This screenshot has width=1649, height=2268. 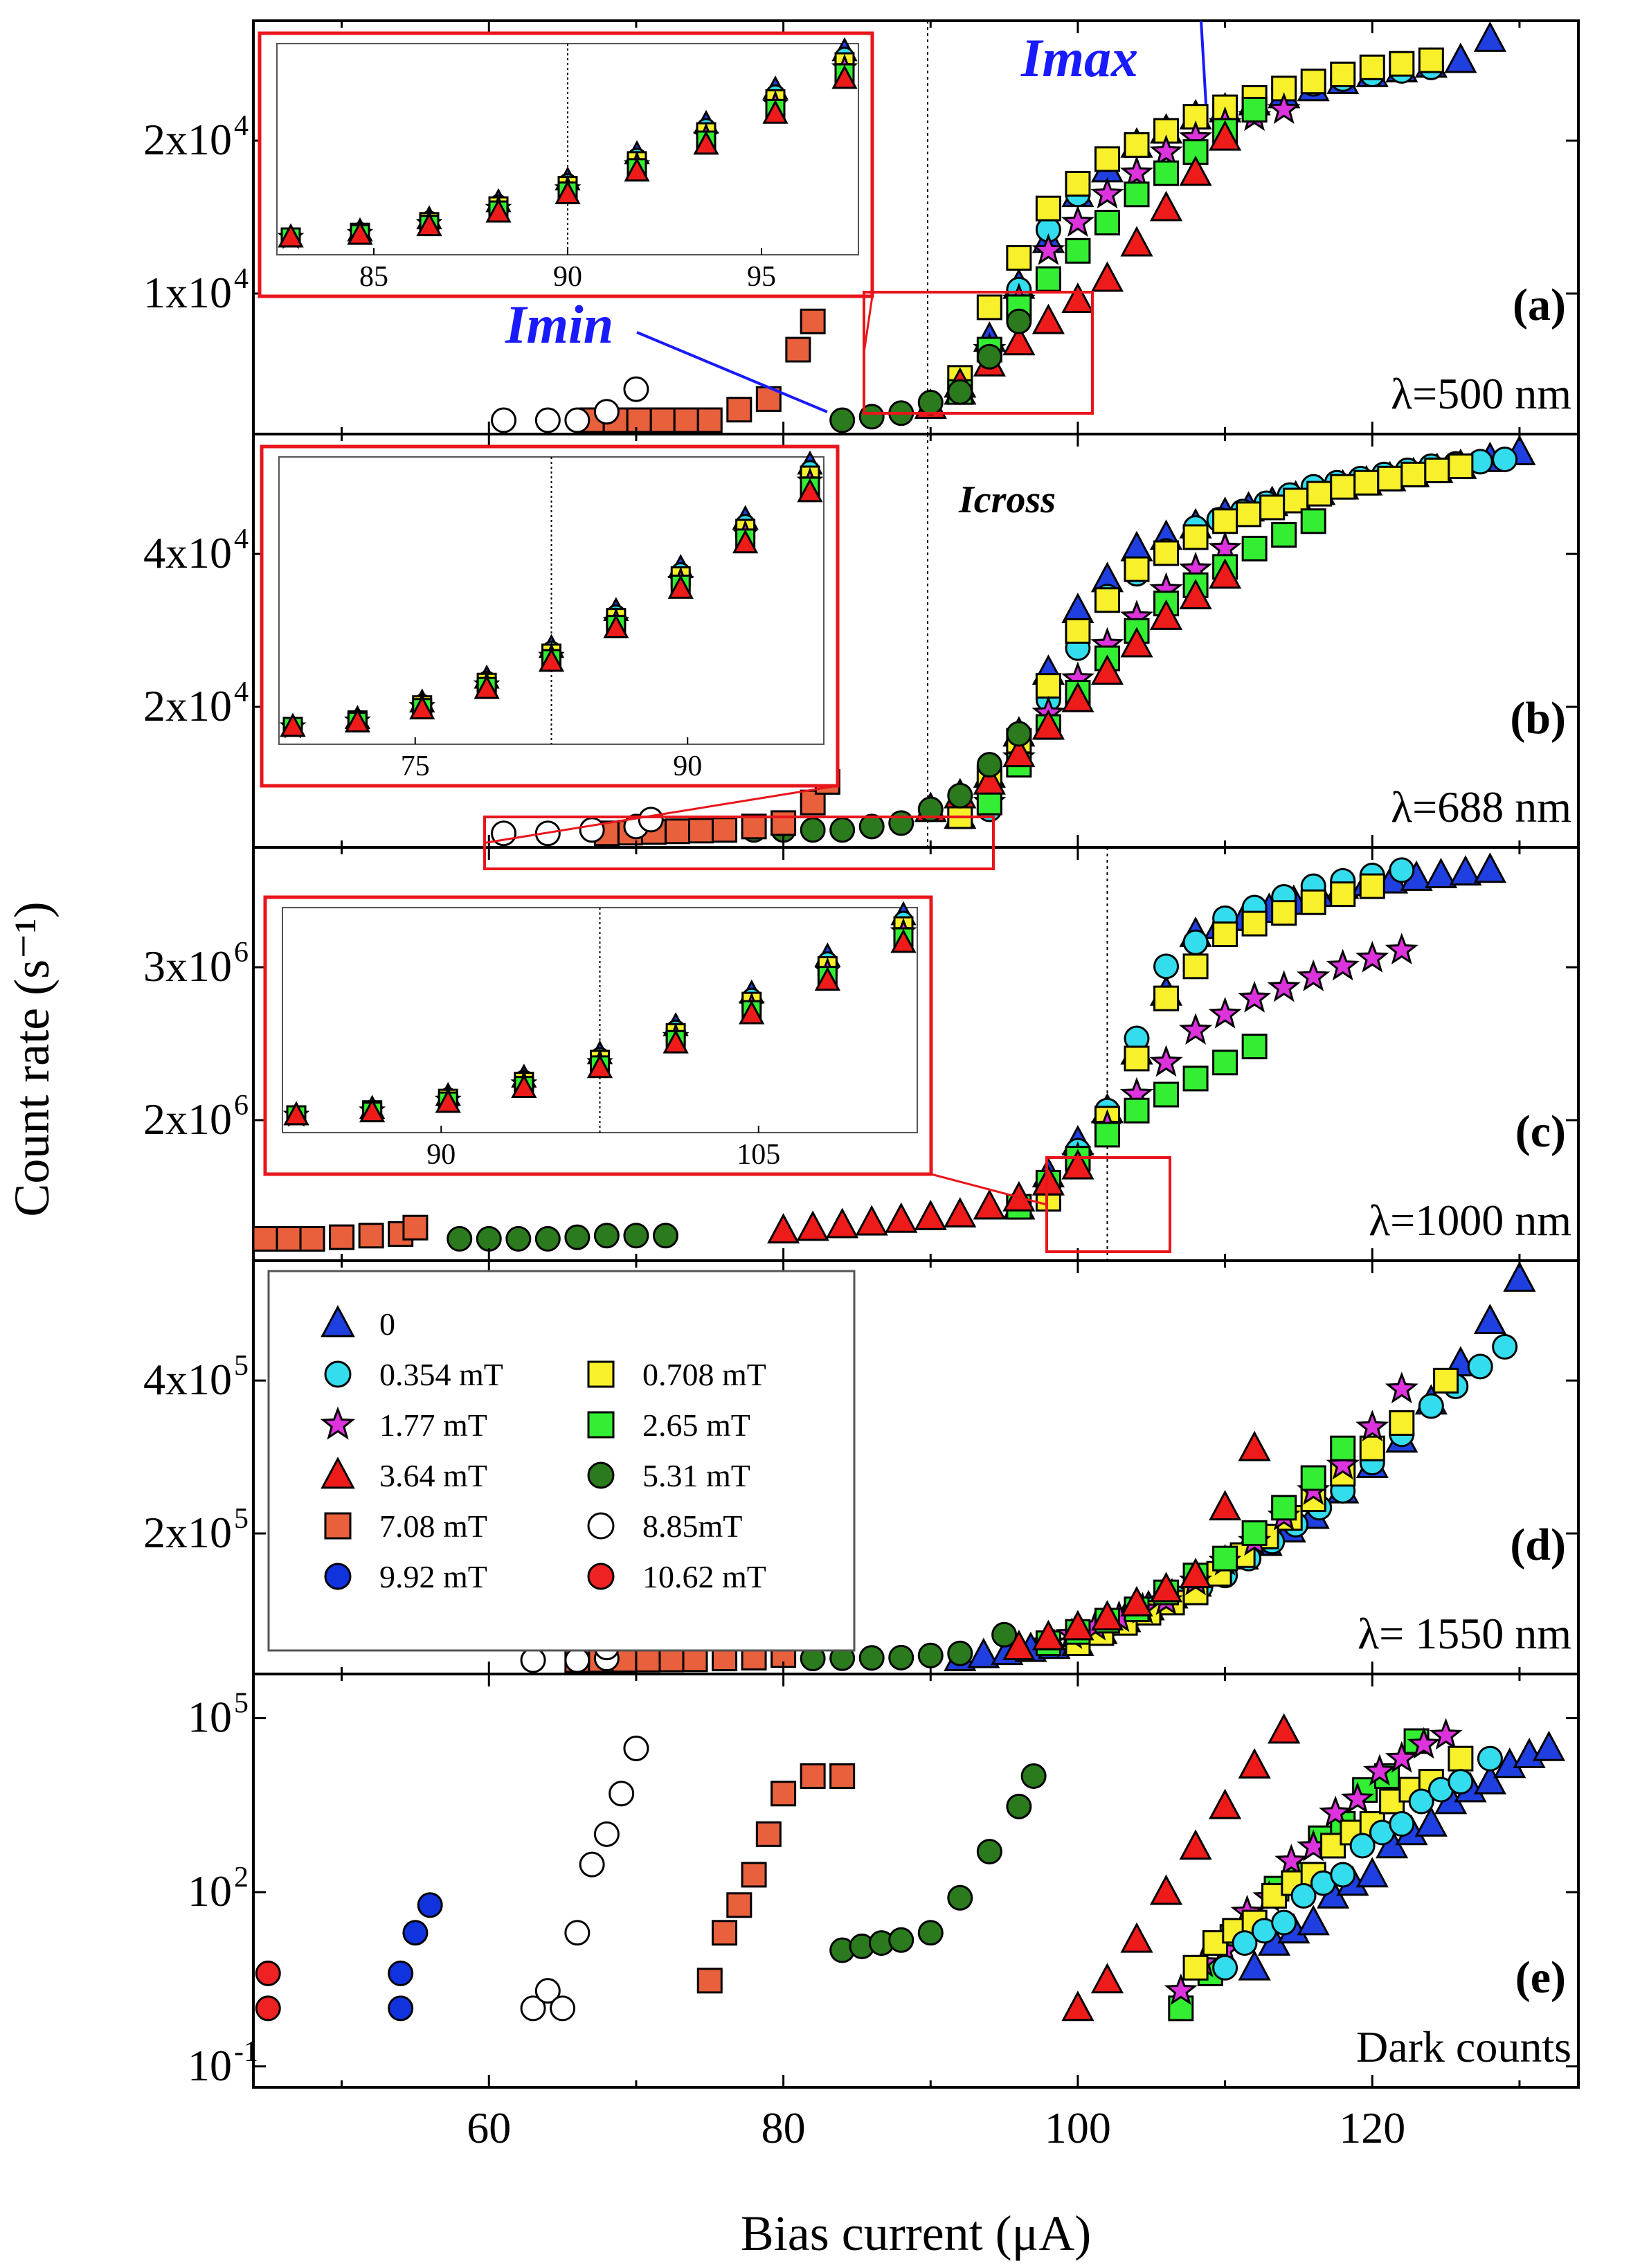 I want to click on y-tick-exponent: 5, so click(x=241, y=1519).